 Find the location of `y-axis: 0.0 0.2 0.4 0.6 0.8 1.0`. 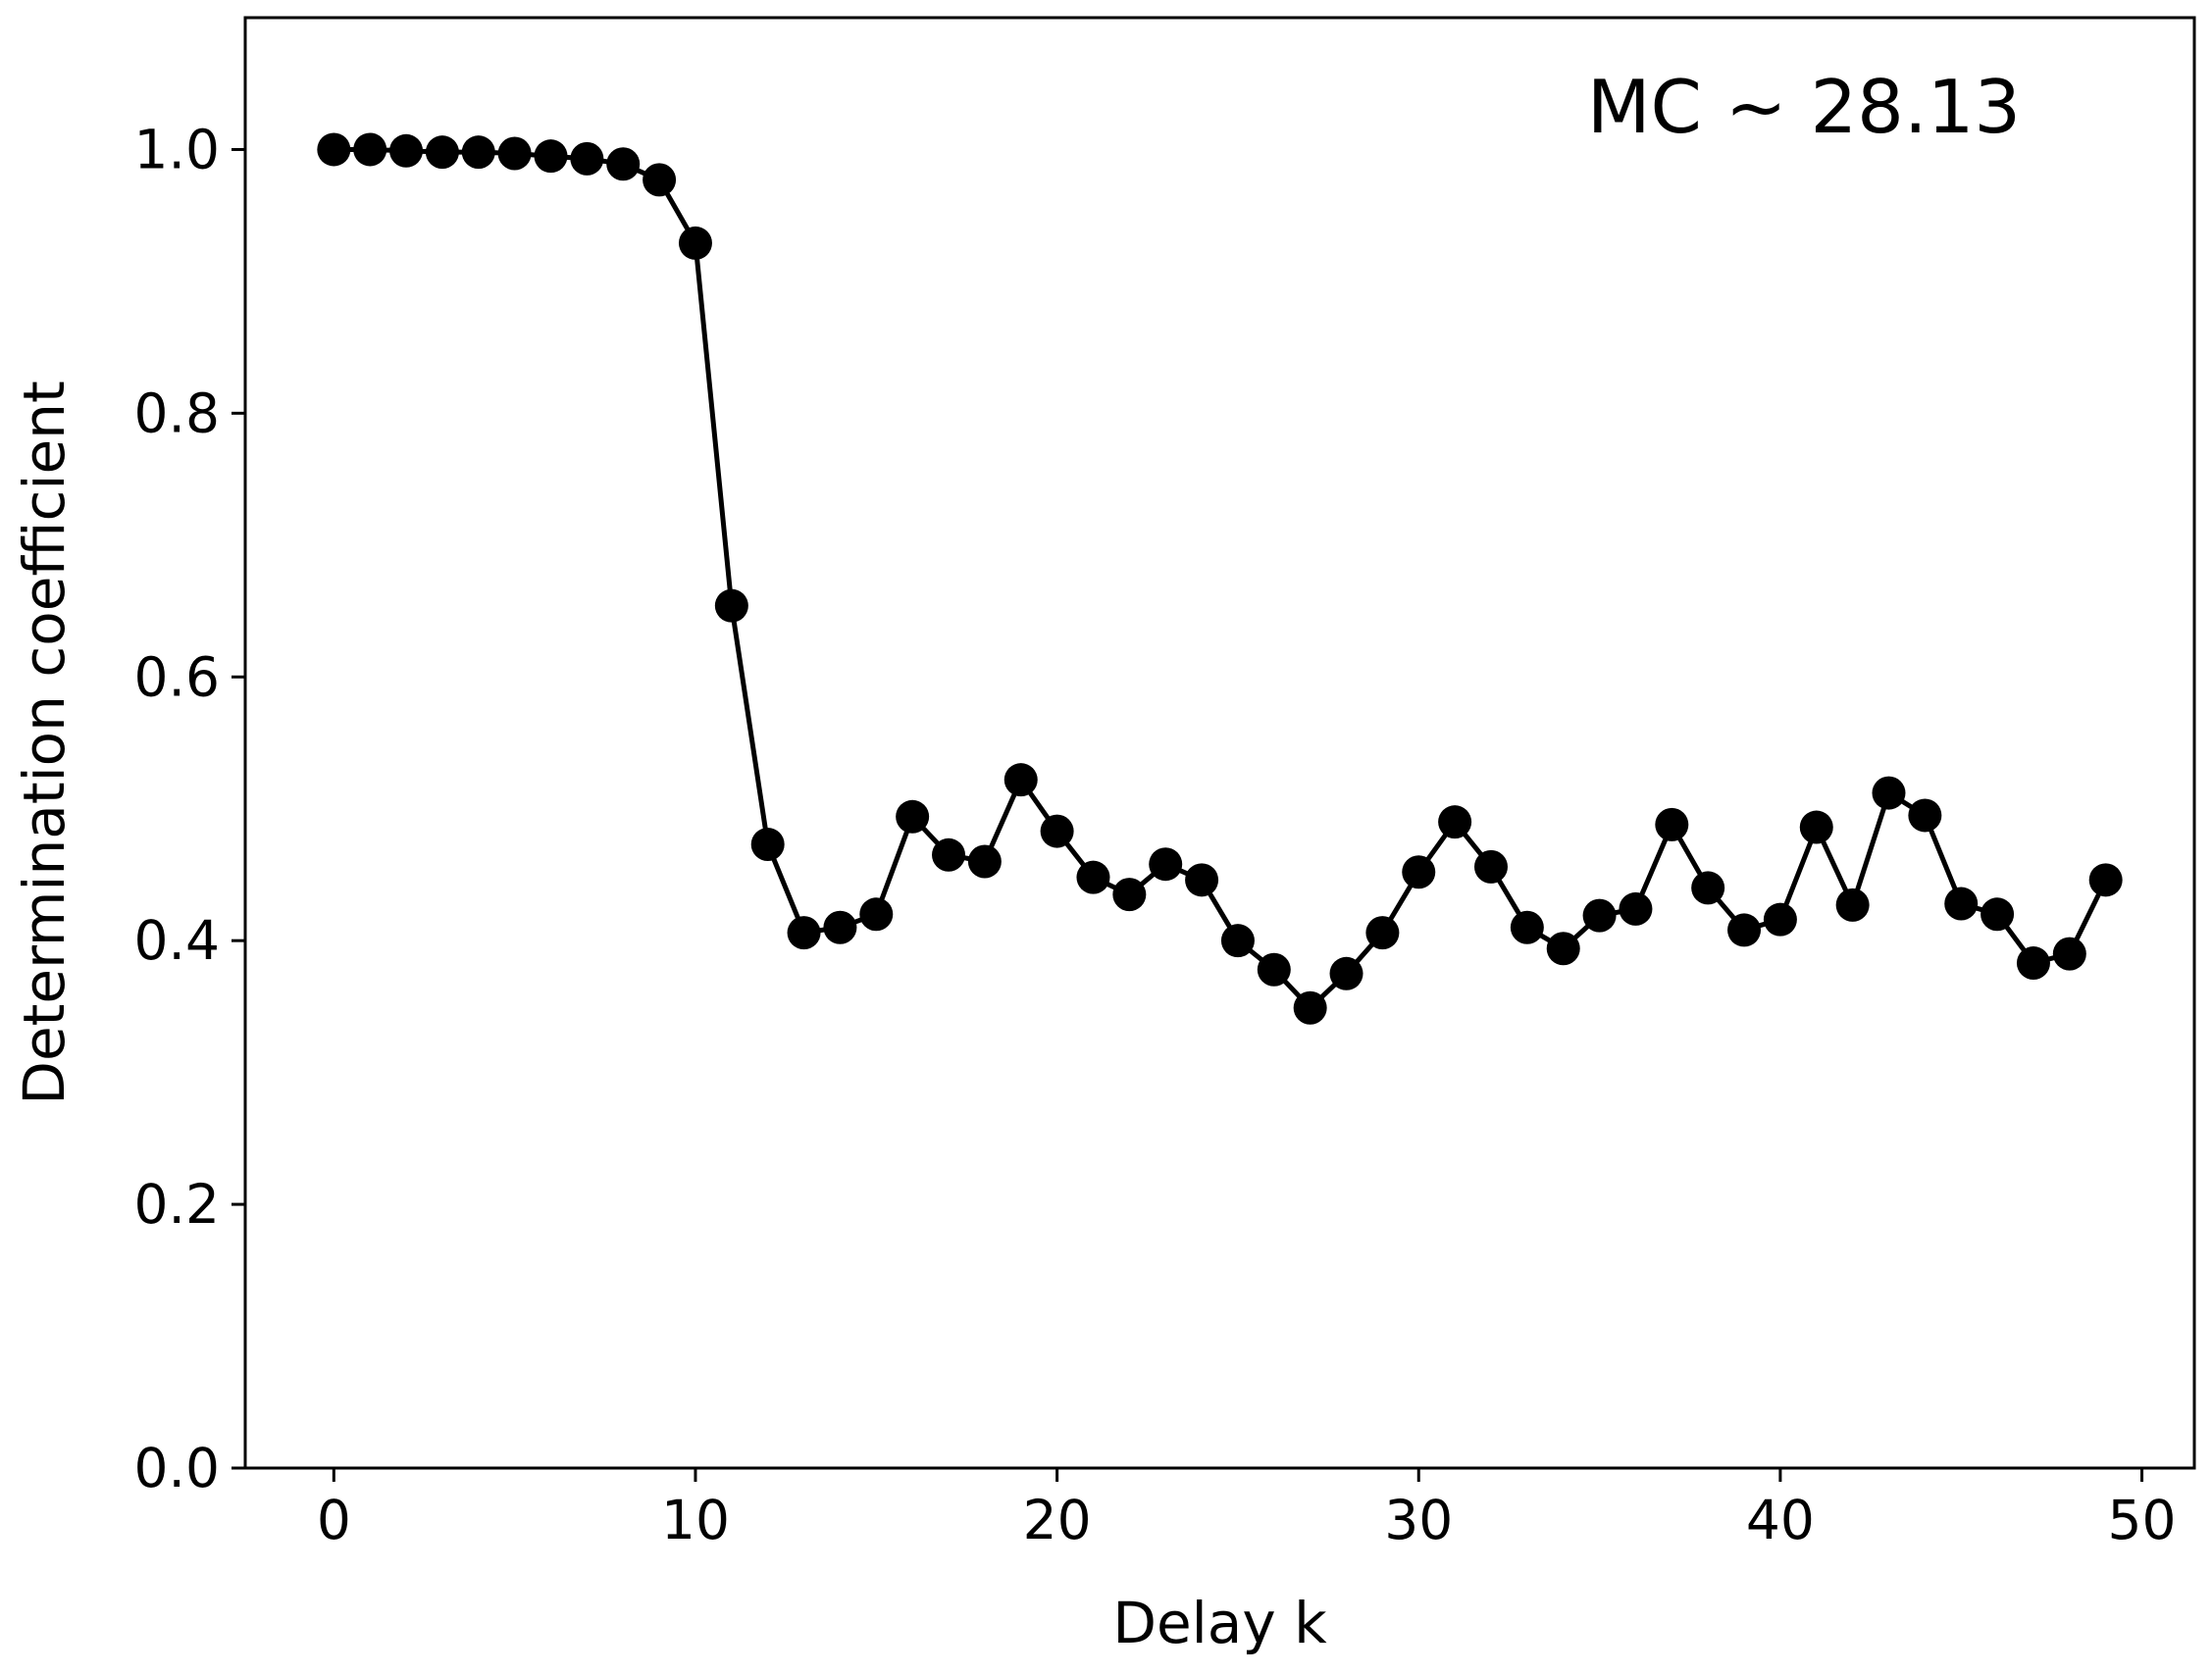

y-axis: 0.0 0.2 0.4 0.6 0.8 1.0 is located at coordinates (189, 808).